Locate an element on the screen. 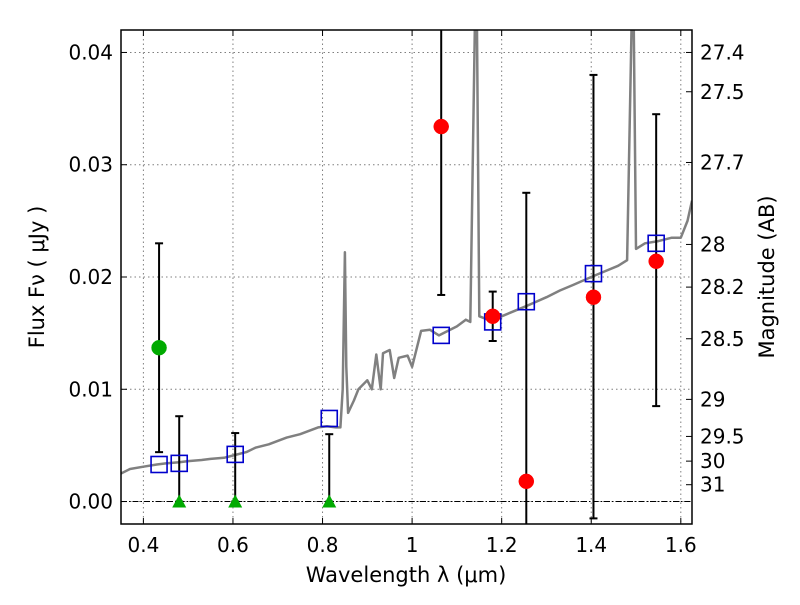  magnitude-tick-label: 27.5 is located at coordinates (722, 92).